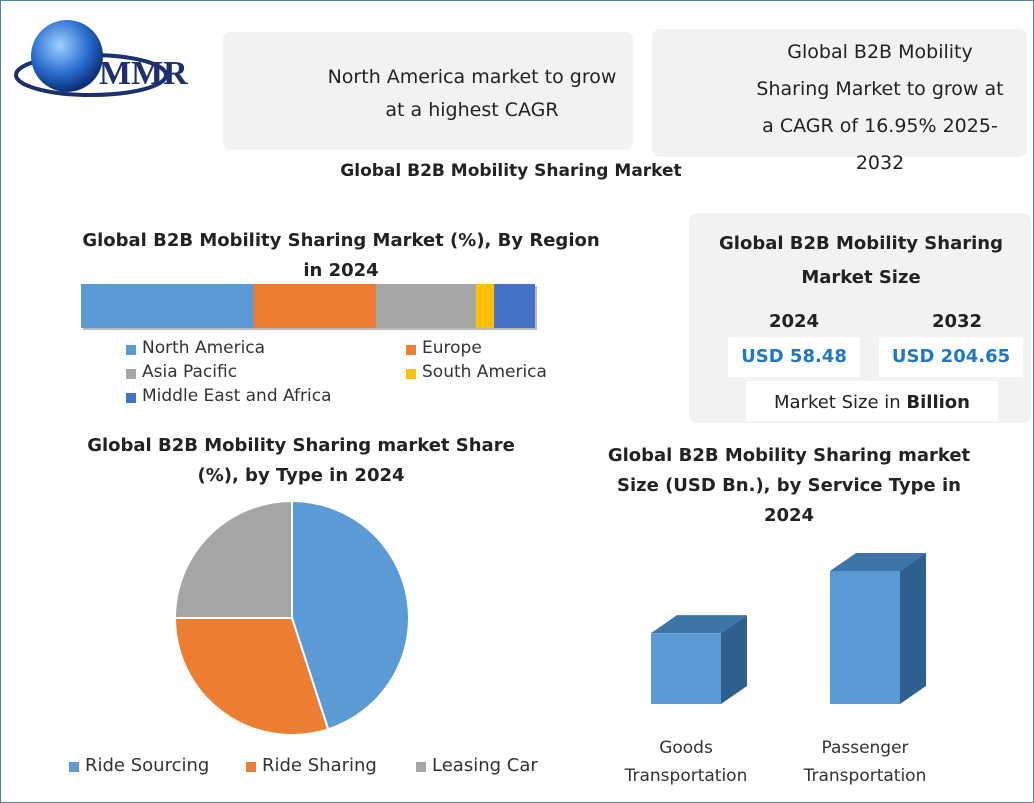 Image resolution: width=1034 pixels, height=803 pixels. I want to click on logo-text: MMR, so click(143, 73).